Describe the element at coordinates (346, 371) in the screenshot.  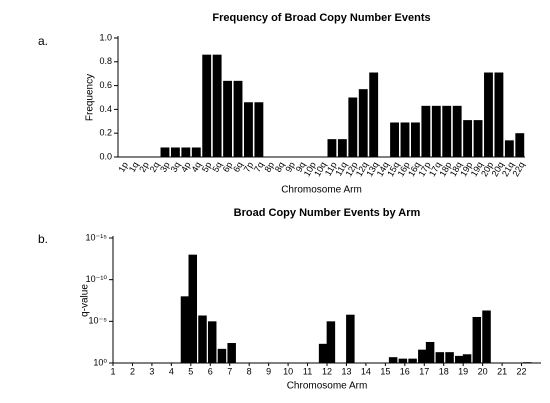
I see `x-tick-label: 13` at that location.